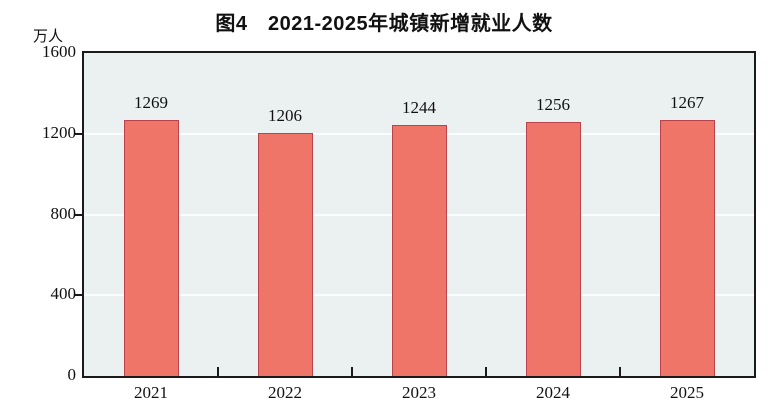  Describe the element at coordinates (59, 132) in the screenshot. I see `y-tick-label: 1200` at that location.